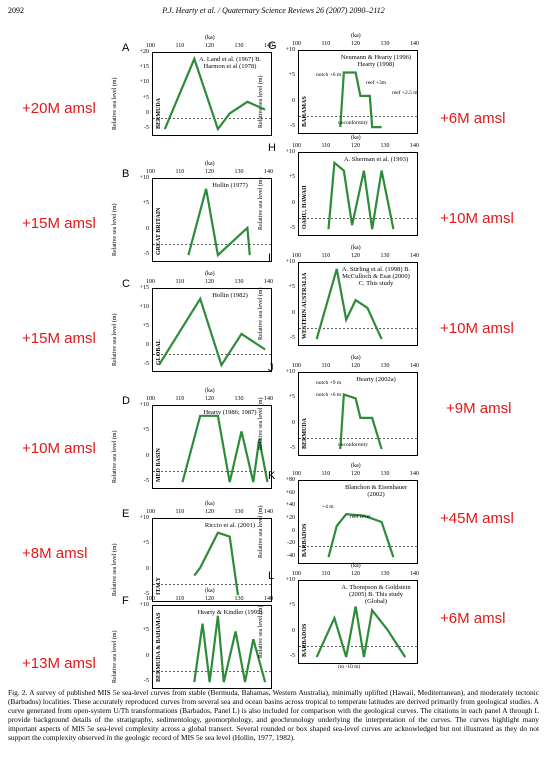  What do you see at coordinates (150, 172) in the screenshot?
I see `x-tick-B: 100` at bounding box center [150, 172].